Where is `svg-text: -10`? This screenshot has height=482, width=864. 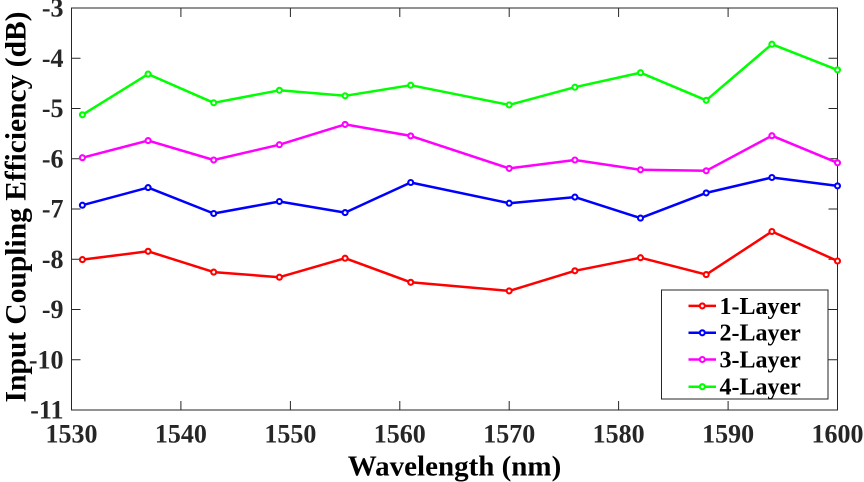 svg-text: -10 is located at coordinates (46, 359).